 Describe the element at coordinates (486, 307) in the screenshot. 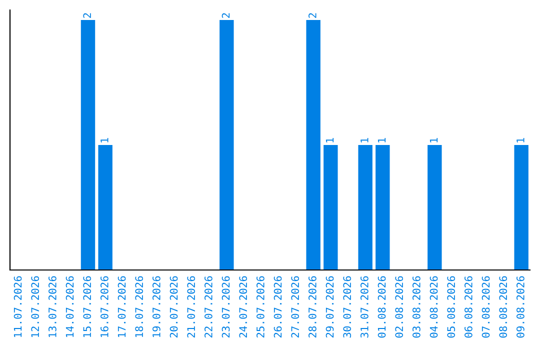

I see `x-tick-label: 07.08.2026` at that location.